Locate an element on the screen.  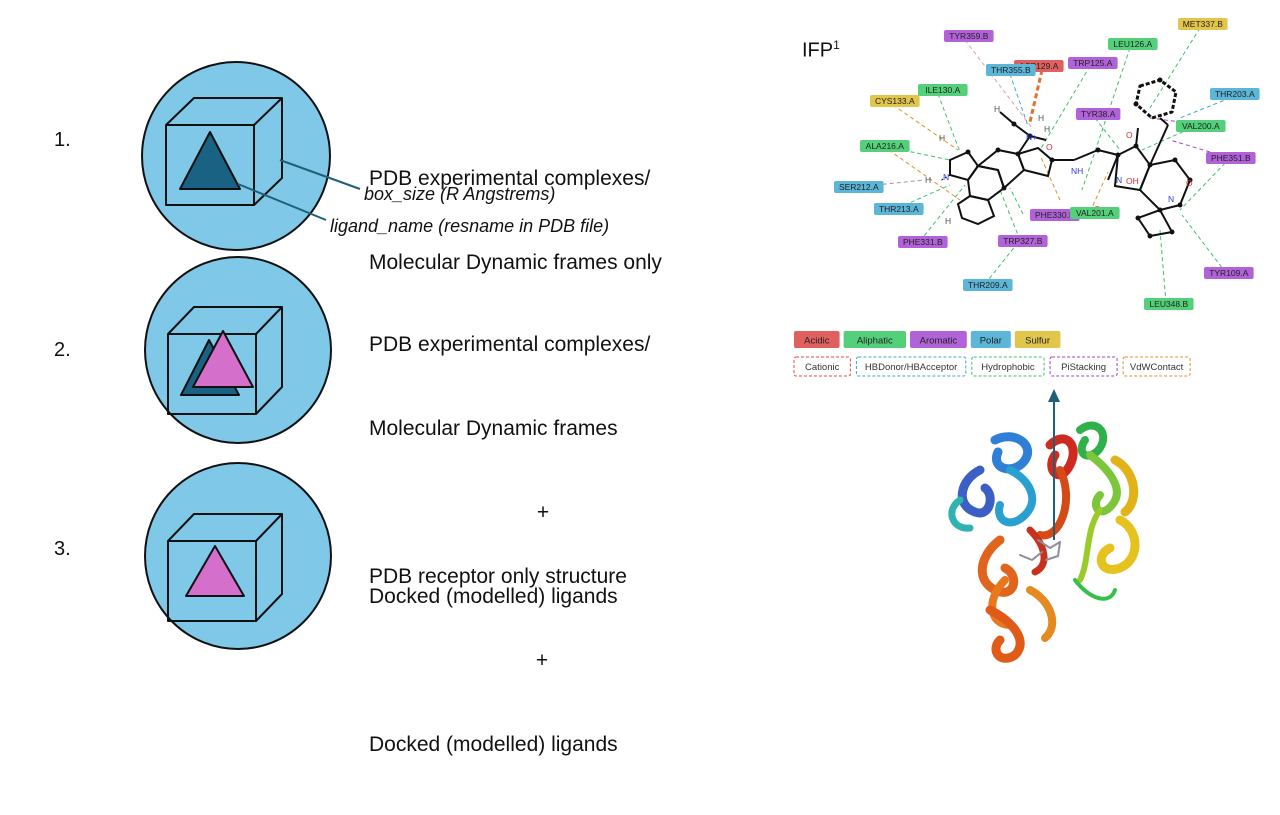
residue-label: PHE330.B is located at coordinates (1055, 215).